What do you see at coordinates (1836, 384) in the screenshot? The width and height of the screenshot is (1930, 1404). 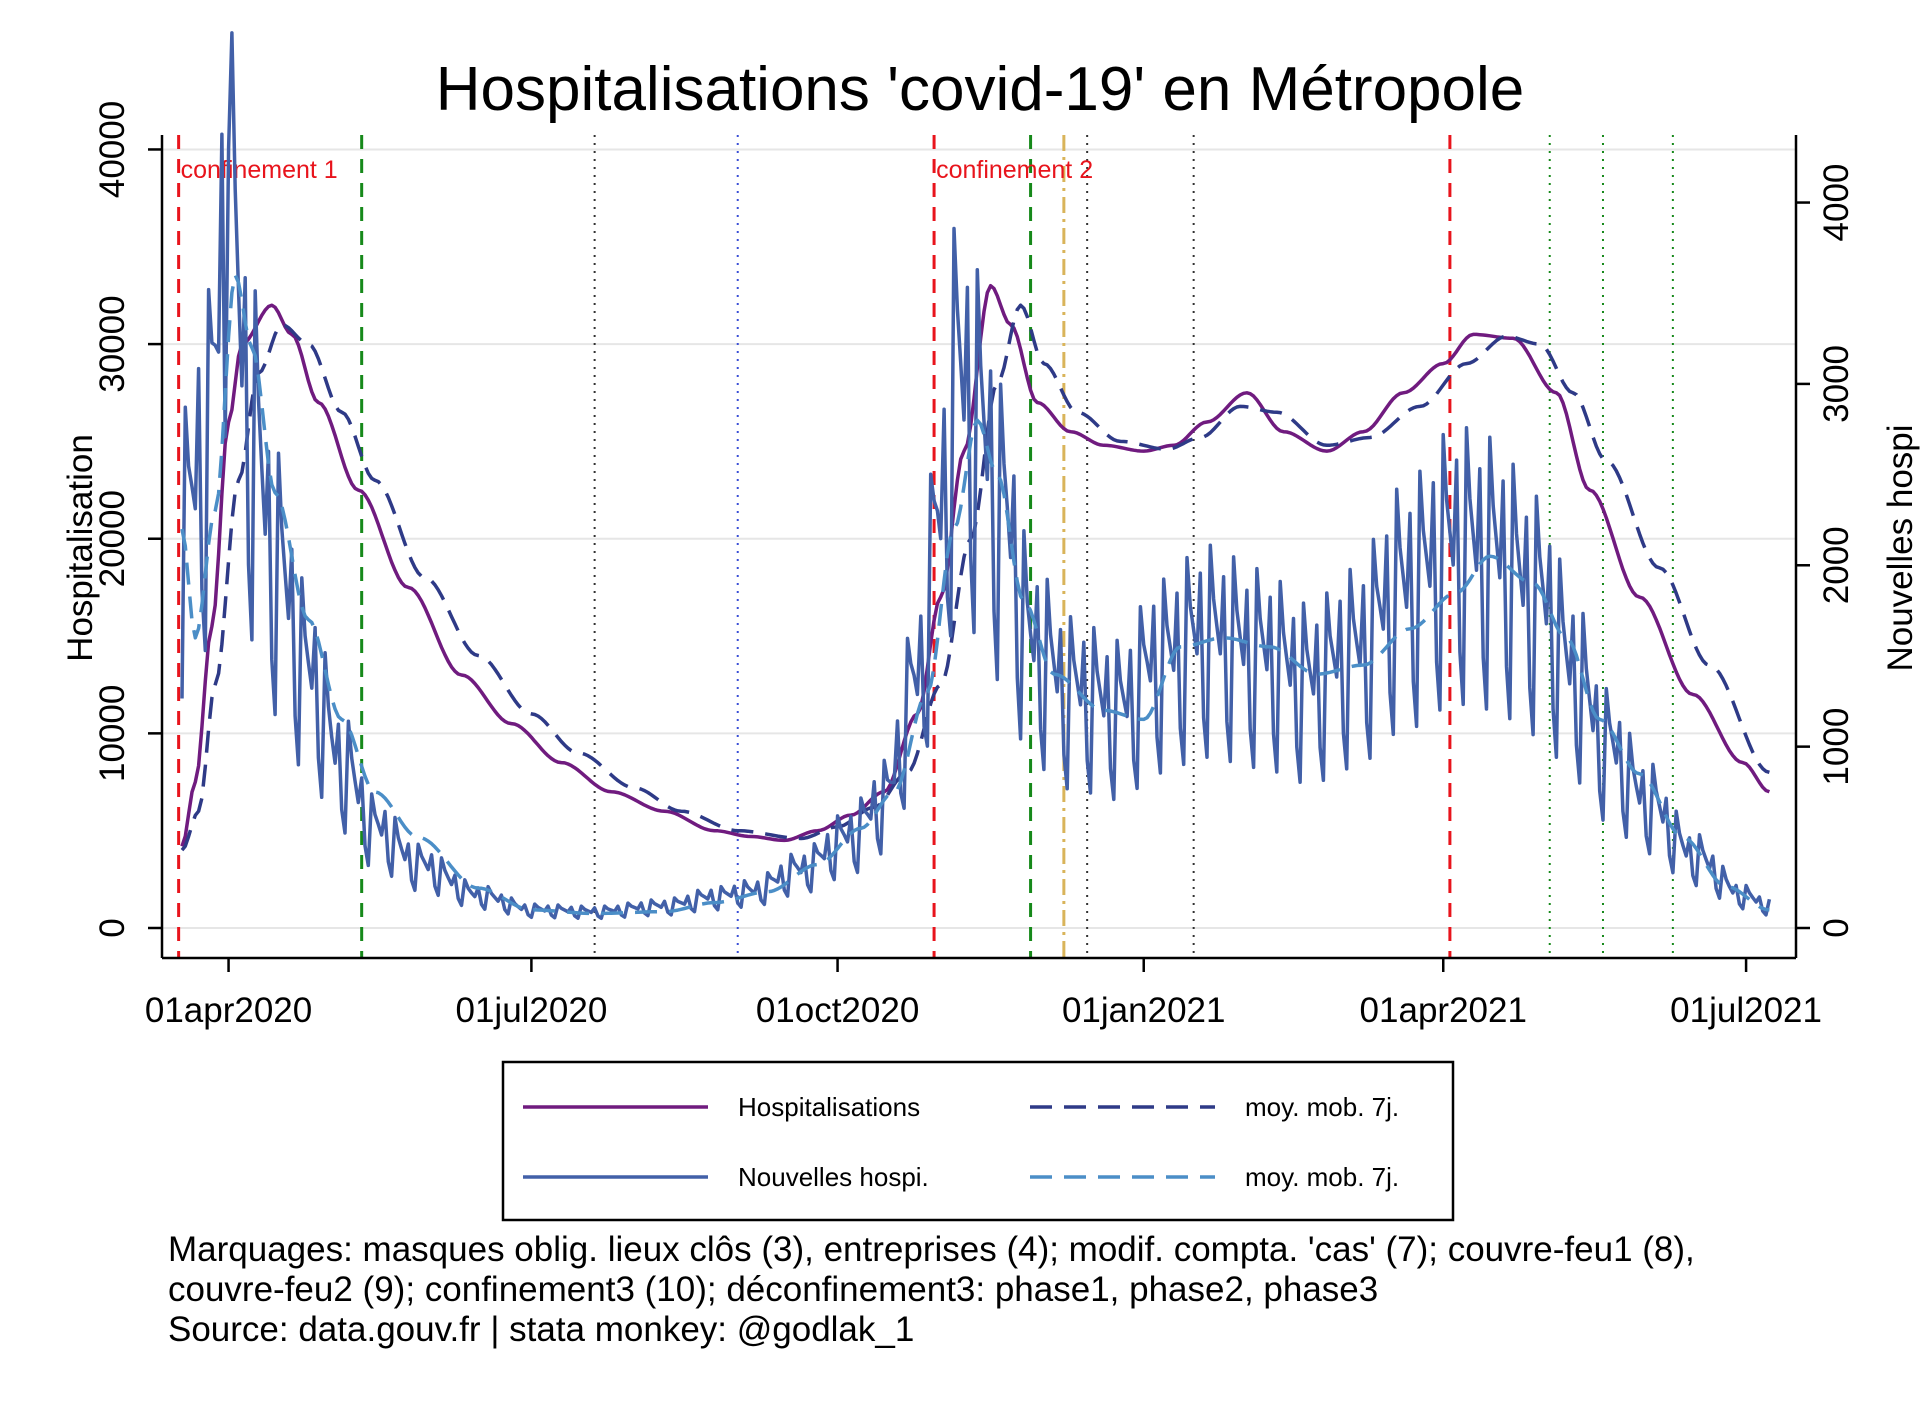 I see `y-right-tick-label: 3000` at bounding box center [1836, 384].